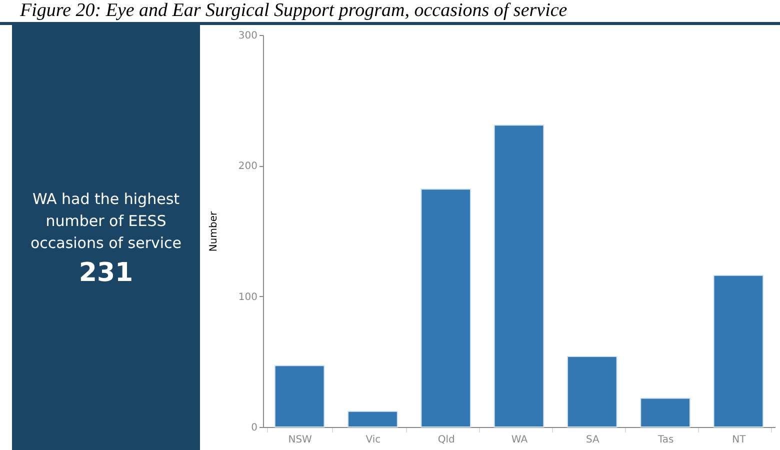 Image resolution: width=780 pixels, height=450 pixels. I want to click on y-axis-title: Number, so click(214, 231).